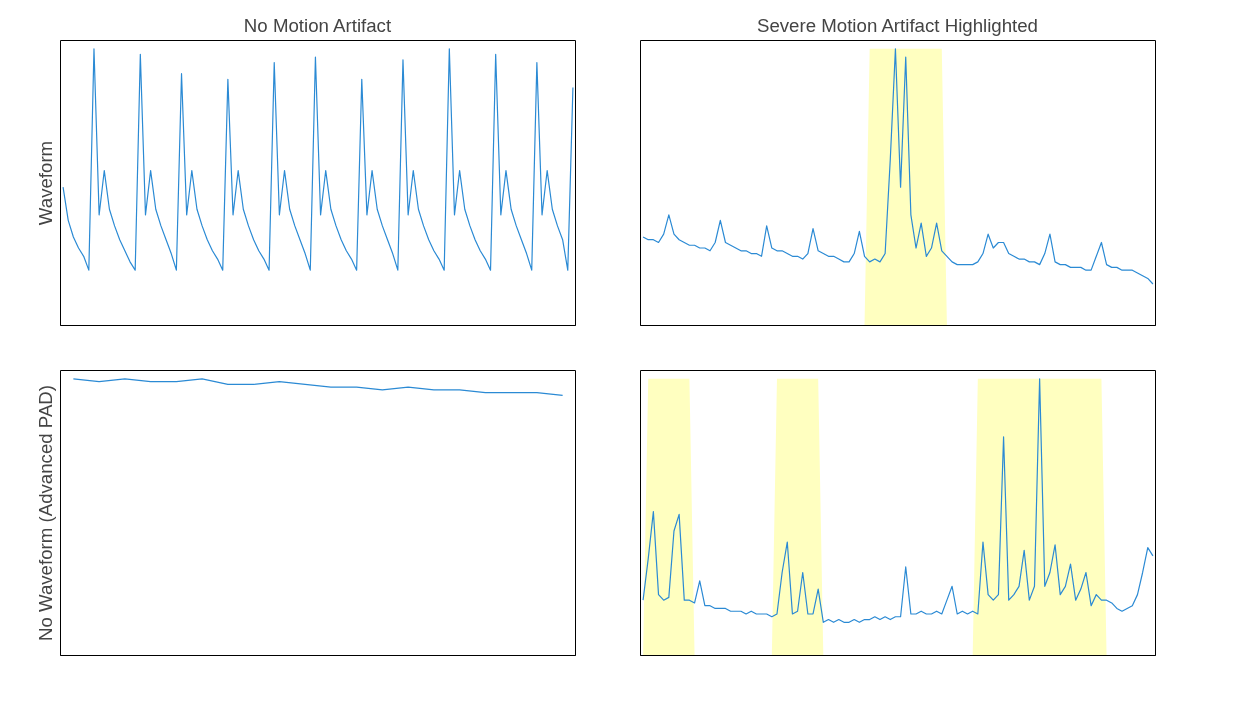 The image size is (1238, 704). I want to click on y-axis-title: No Waveform (Advanced PAD), so click(45, 513).